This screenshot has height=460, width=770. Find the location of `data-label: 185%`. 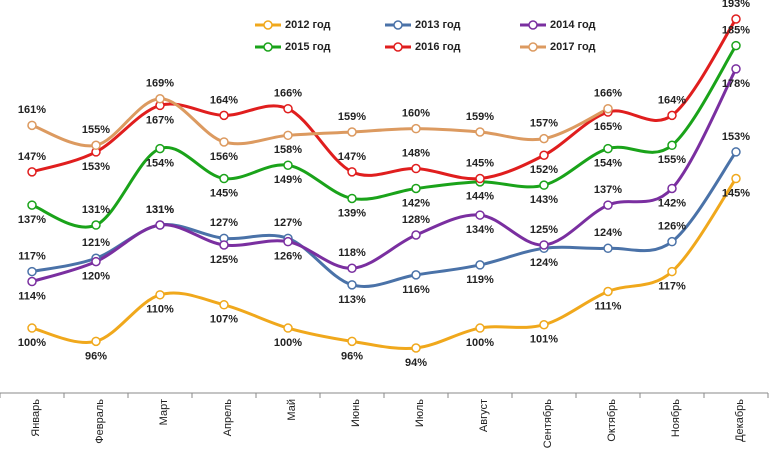

data-label: 185% is located at coordinates (736, 30).